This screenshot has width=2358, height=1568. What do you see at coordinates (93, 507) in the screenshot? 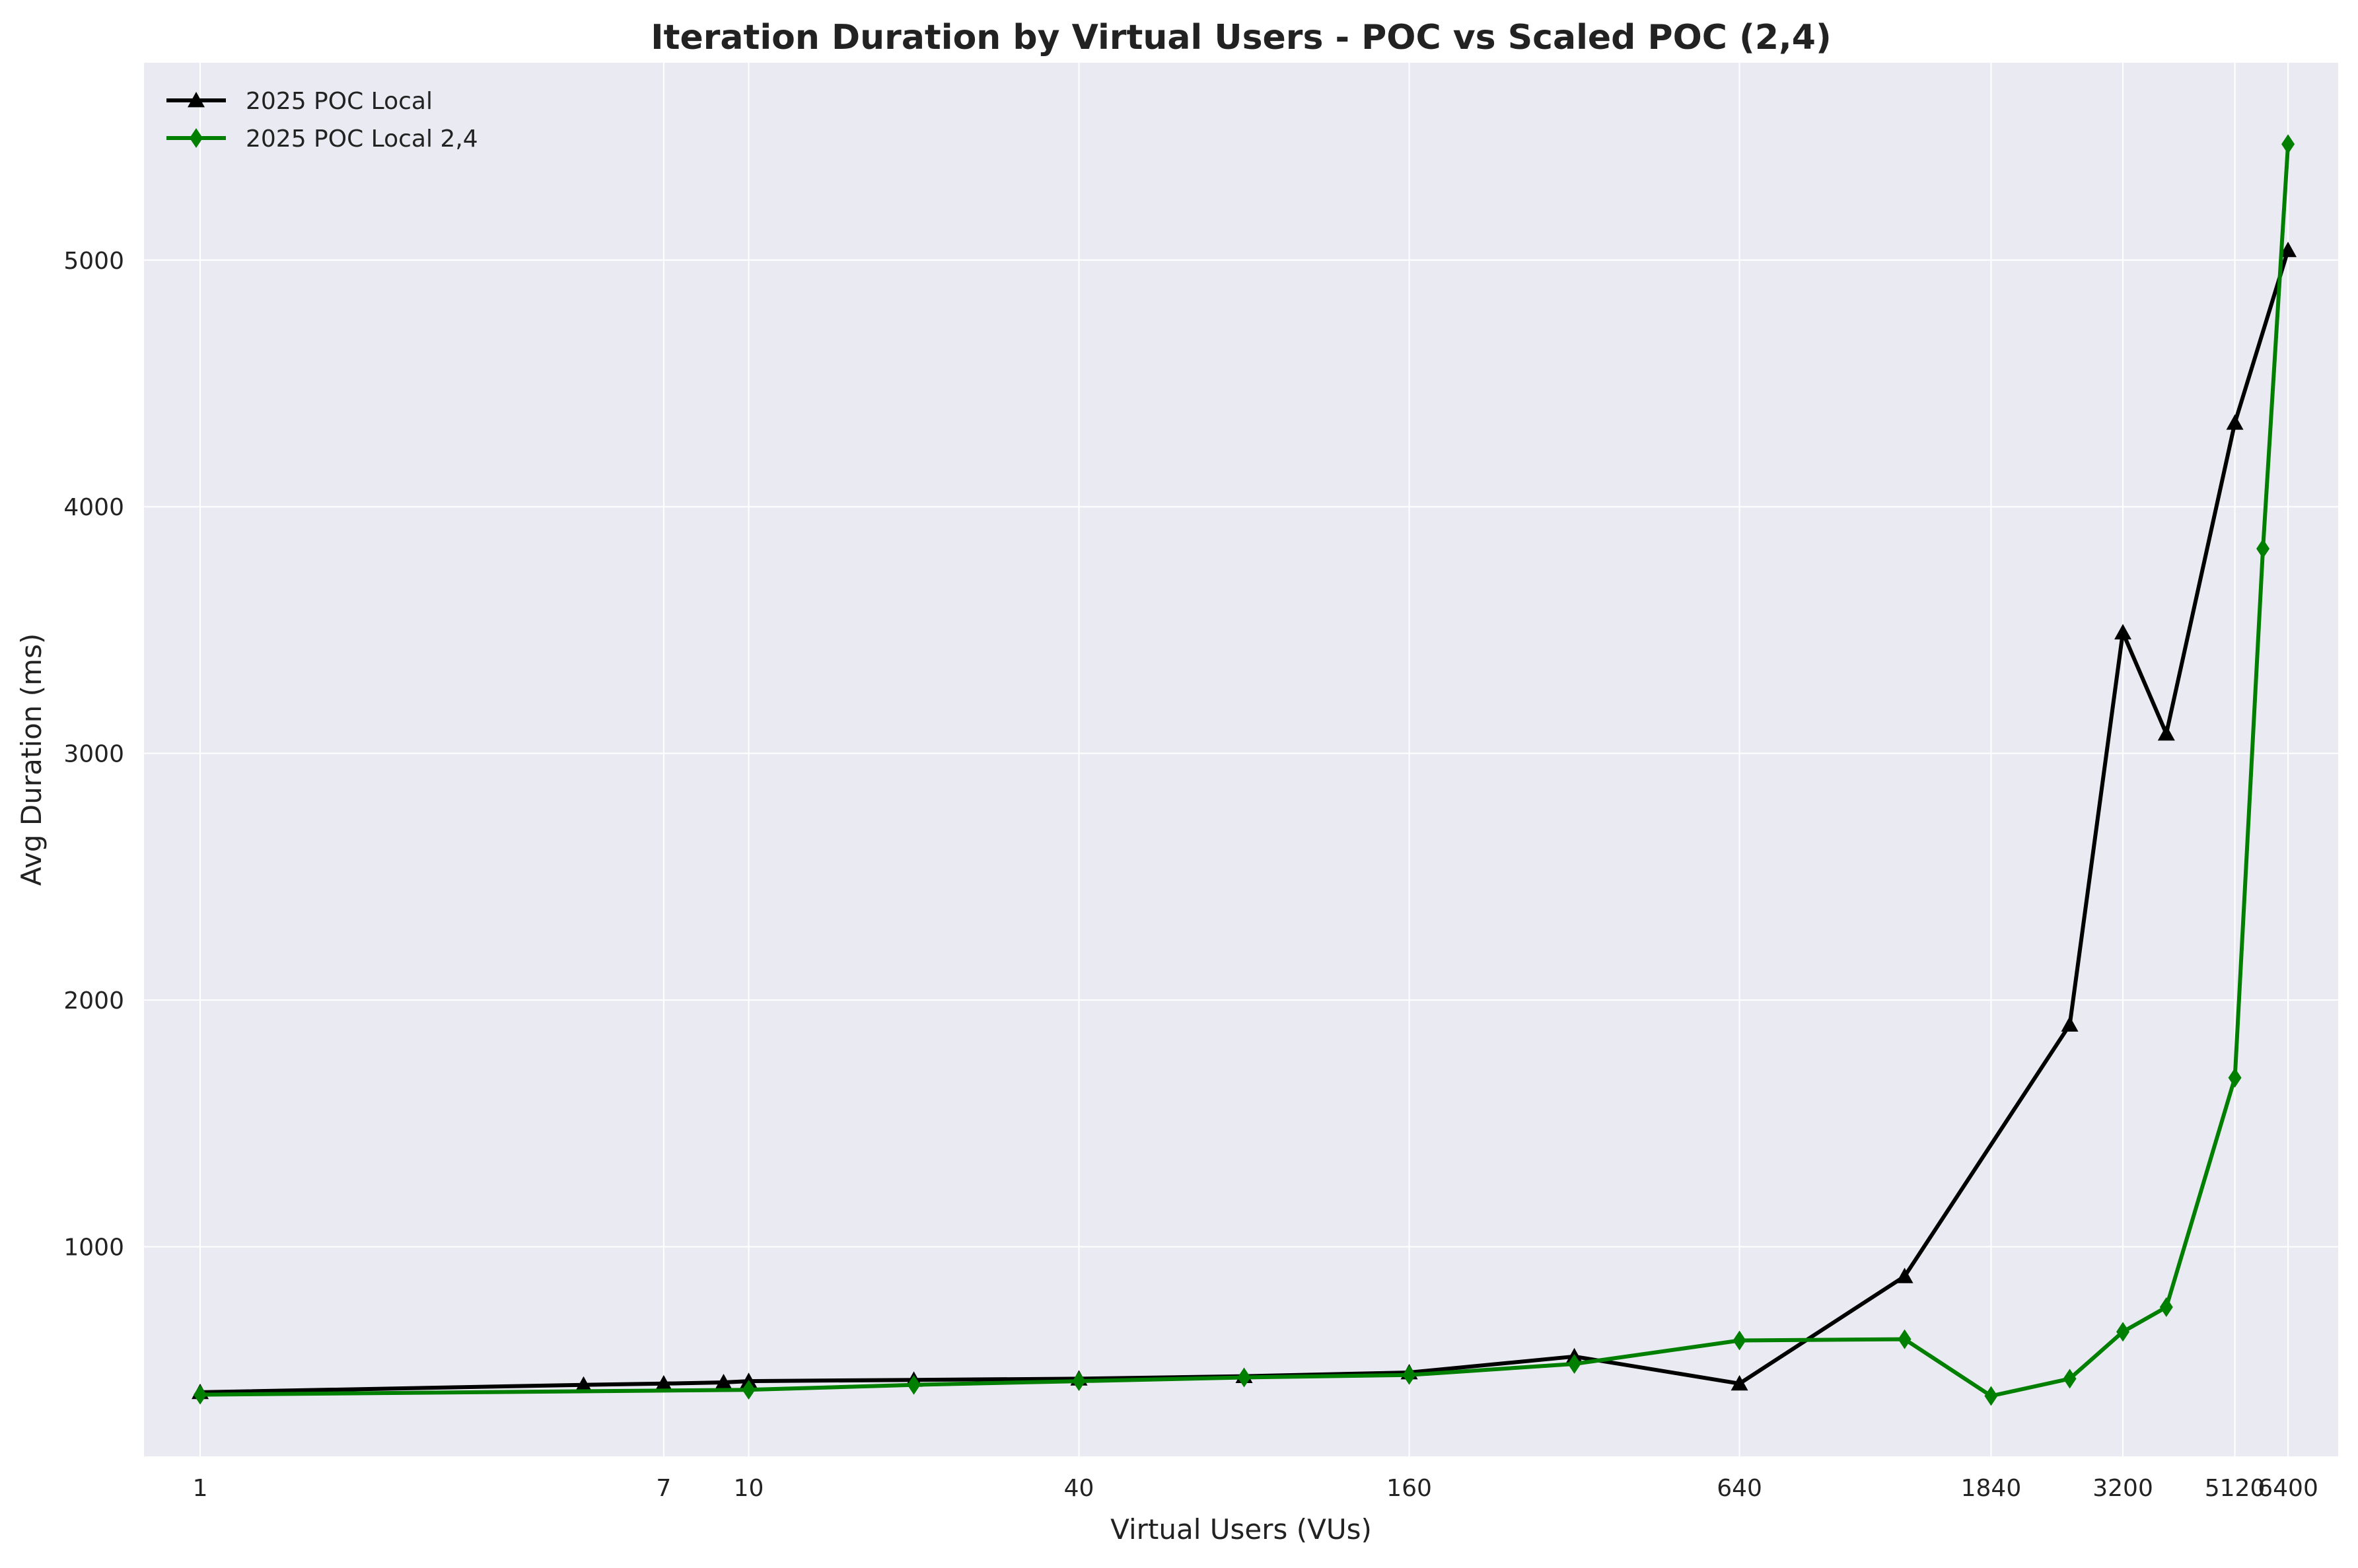
I see `y-tick-label: 4000` at bounding box center [93, 507].